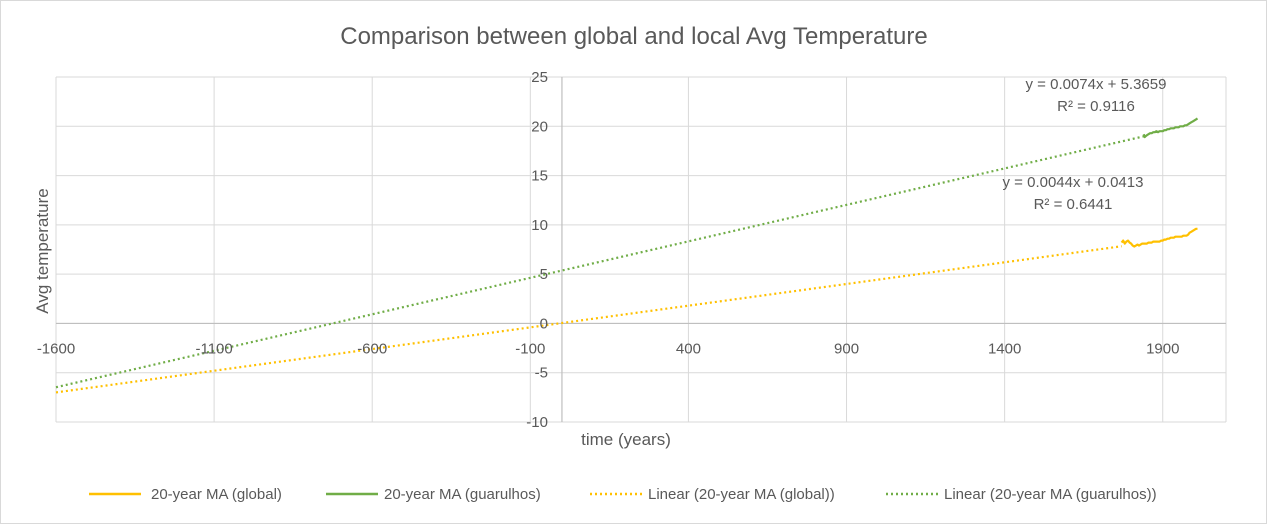 Image resolution: width=1269 pixels, height=526 pixels. Describe the element at coordinates (213, 348) in the screenshot. I see `x-tick-label: -1100` at that location.